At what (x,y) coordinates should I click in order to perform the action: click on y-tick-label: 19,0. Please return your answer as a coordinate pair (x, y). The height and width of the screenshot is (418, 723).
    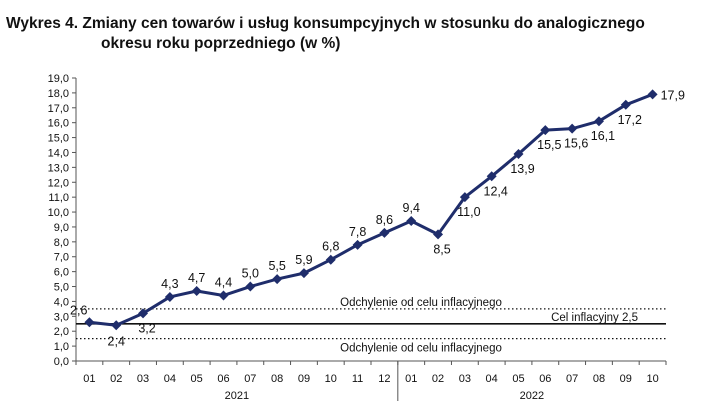
    Looking at the image, I should click on (58, 79).